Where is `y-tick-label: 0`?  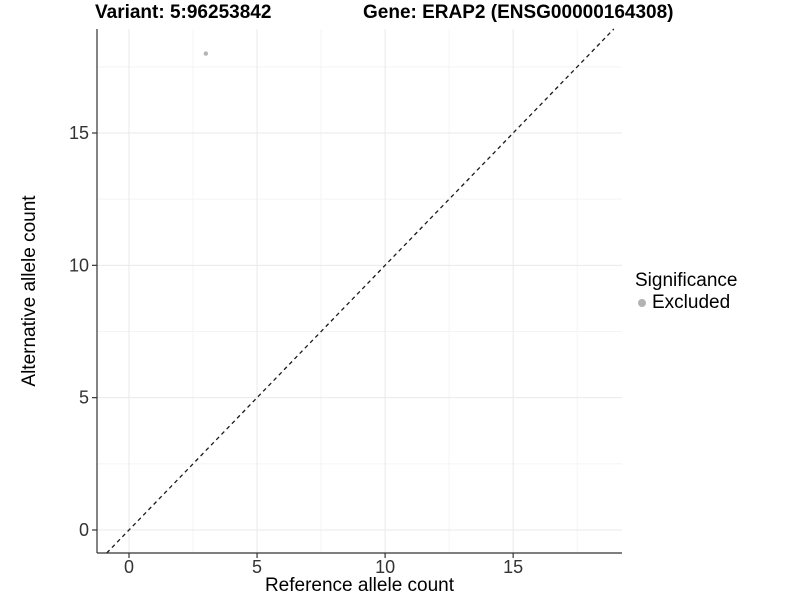
y-tick-label: 0 is located at coordinates (84, 530).